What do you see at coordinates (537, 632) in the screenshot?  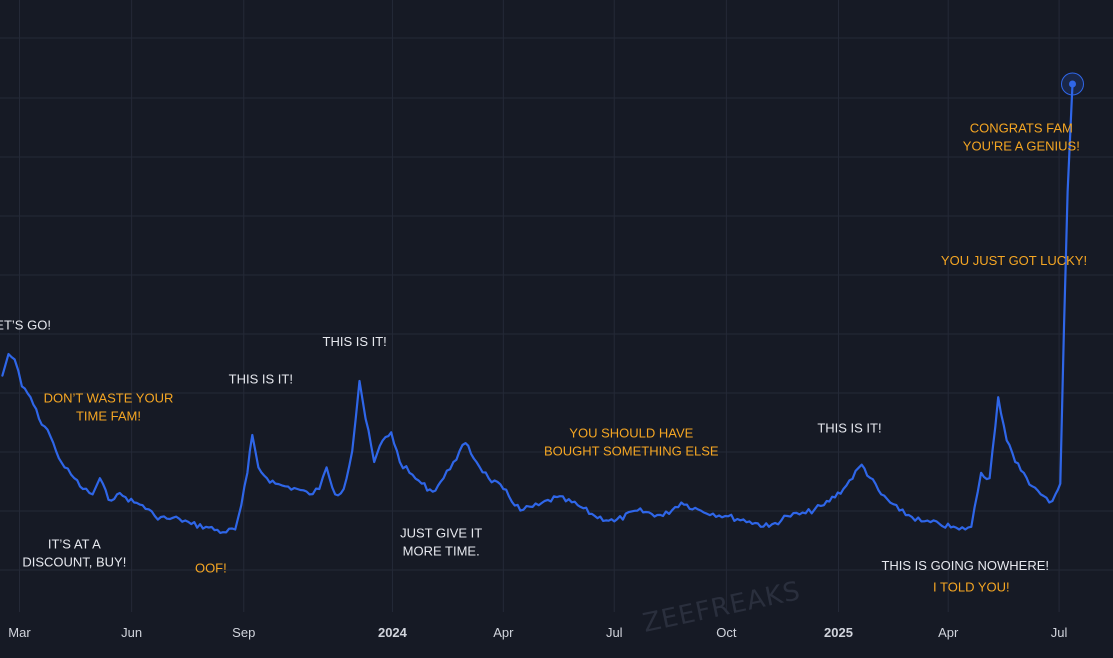 I see `x-axis-ticks: Mar Jun Sep 2024 Apr Jul Oct 2025 Apr Jul` at bounding box center [537, 632].